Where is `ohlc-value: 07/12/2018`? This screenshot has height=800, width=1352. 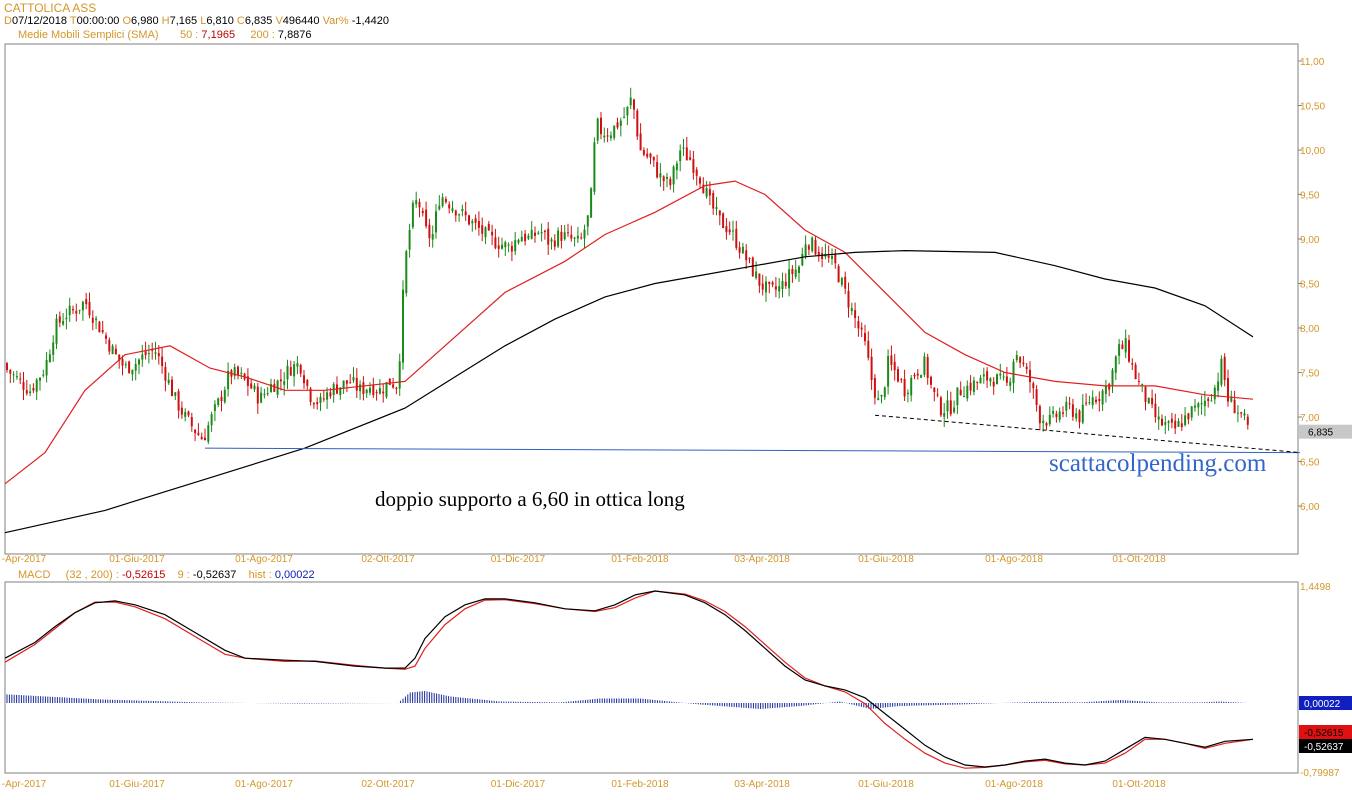 ohlc-value: 07/12/2018 is located at coordinates (40, 21).